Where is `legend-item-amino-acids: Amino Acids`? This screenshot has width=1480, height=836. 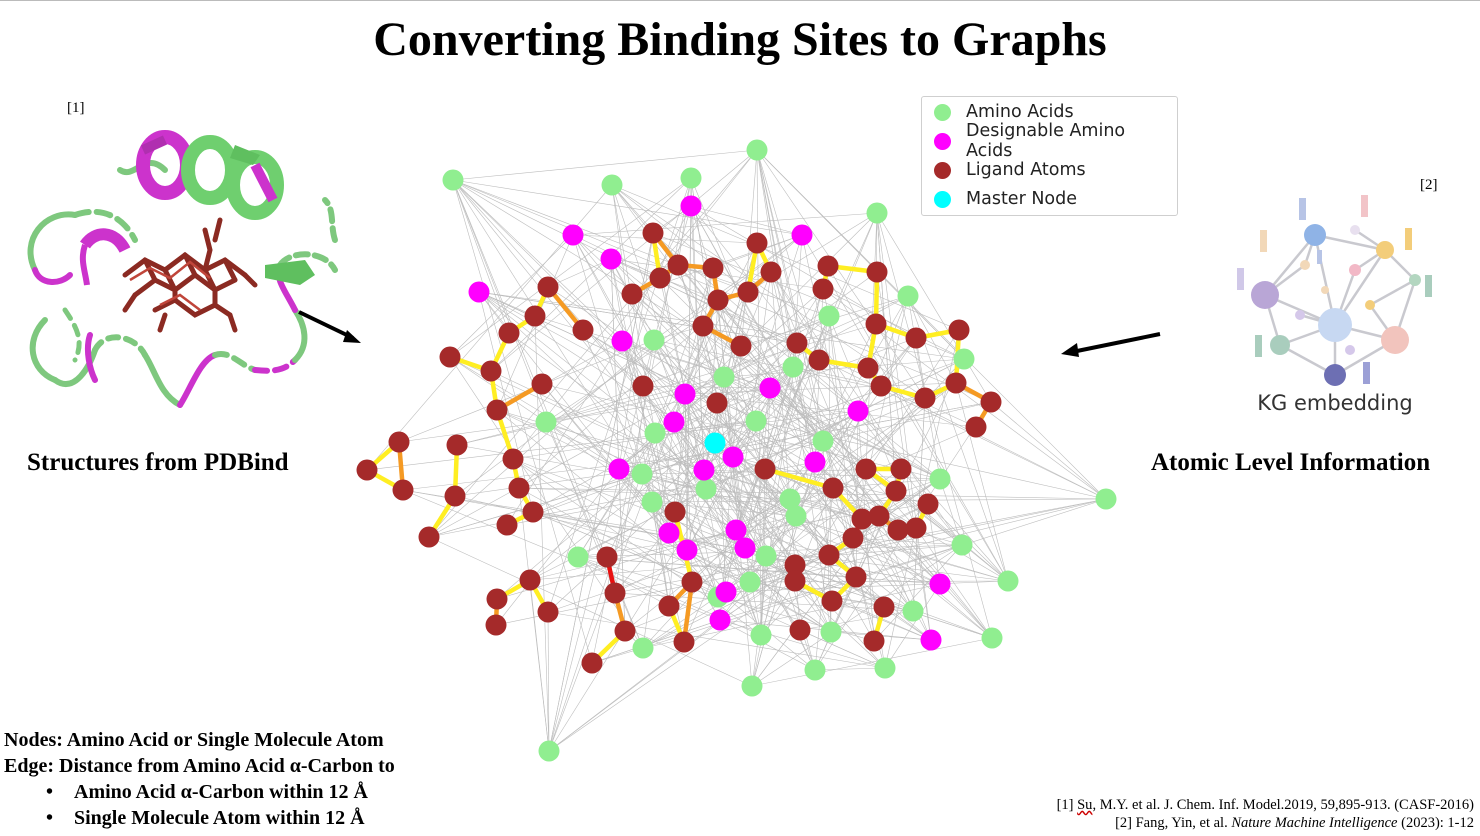 legend-item-amino-acids: Amino Acids is located at coordinates (1004, 112).